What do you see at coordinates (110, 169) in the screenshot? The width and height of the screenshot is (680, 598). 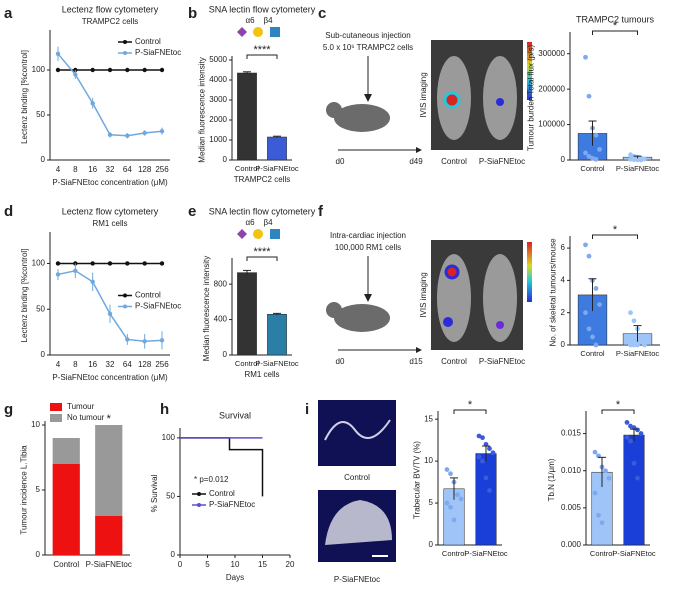 I see `x-tick-label: 32` at bounding box center [110, 169].